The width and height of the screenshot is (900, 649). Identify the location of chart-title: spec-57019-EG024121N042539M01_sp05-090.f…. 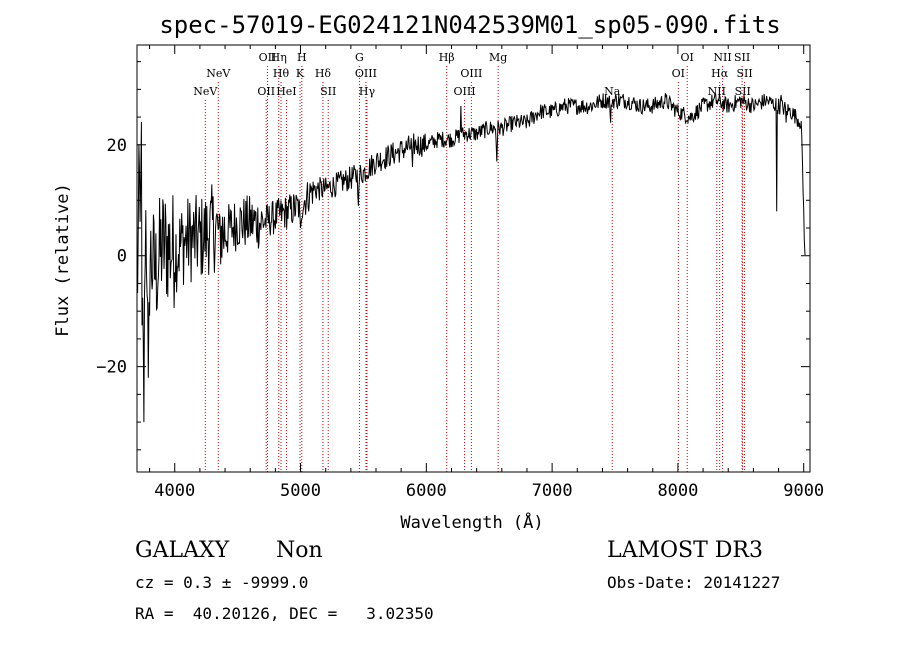
(469, 25).